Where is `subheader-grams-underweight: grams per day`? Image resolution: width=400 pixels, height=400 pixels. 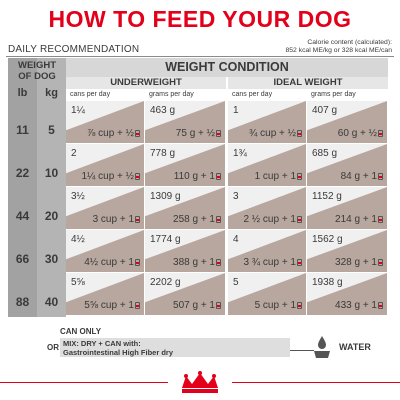
subheader-grams-underweight: grams per day is located at coordinates (171, 94).